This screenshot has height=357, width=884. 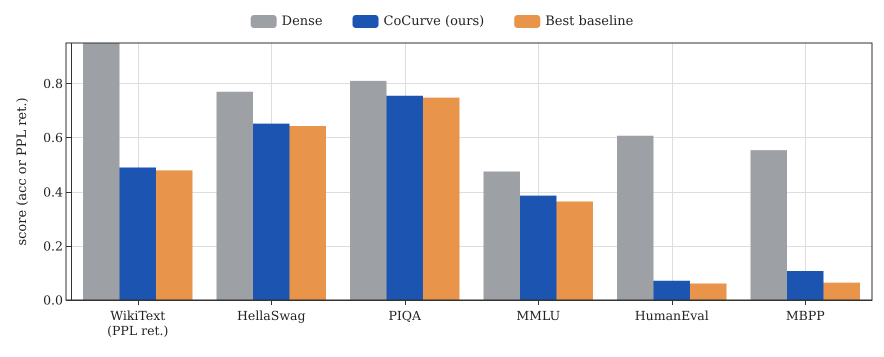 I want to click on x-tick-label: PIQA, so click(x=405, y=315).